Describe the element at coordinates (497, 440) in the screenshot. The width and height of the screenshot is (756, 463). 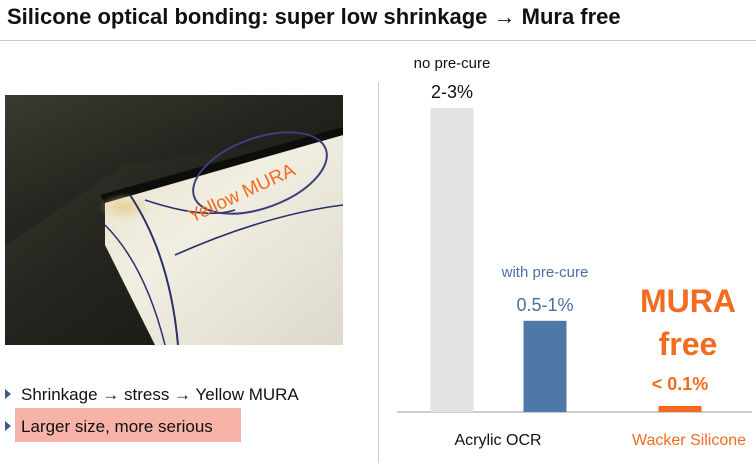
I see `category-label: Acrylic OCR` at that location.